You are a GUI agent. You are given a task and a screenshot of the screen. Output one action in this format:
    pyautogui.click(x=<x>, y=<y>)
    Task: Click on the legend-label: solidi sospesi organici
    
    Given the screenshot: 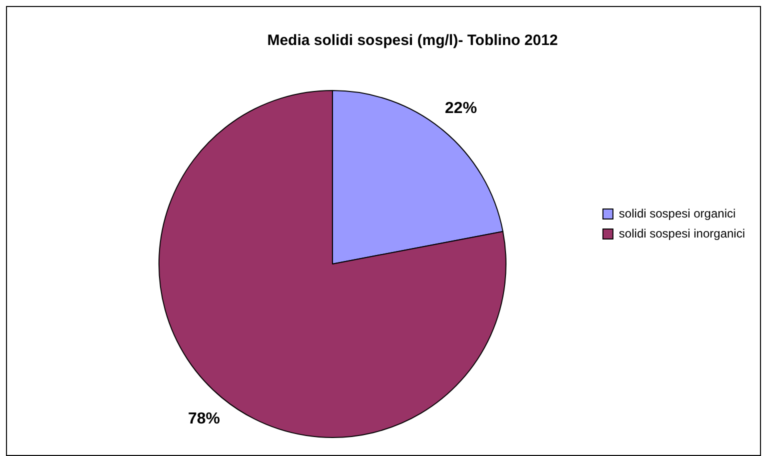 What is the action you would take?
    pyautogui.click(x=677, y=213)
    